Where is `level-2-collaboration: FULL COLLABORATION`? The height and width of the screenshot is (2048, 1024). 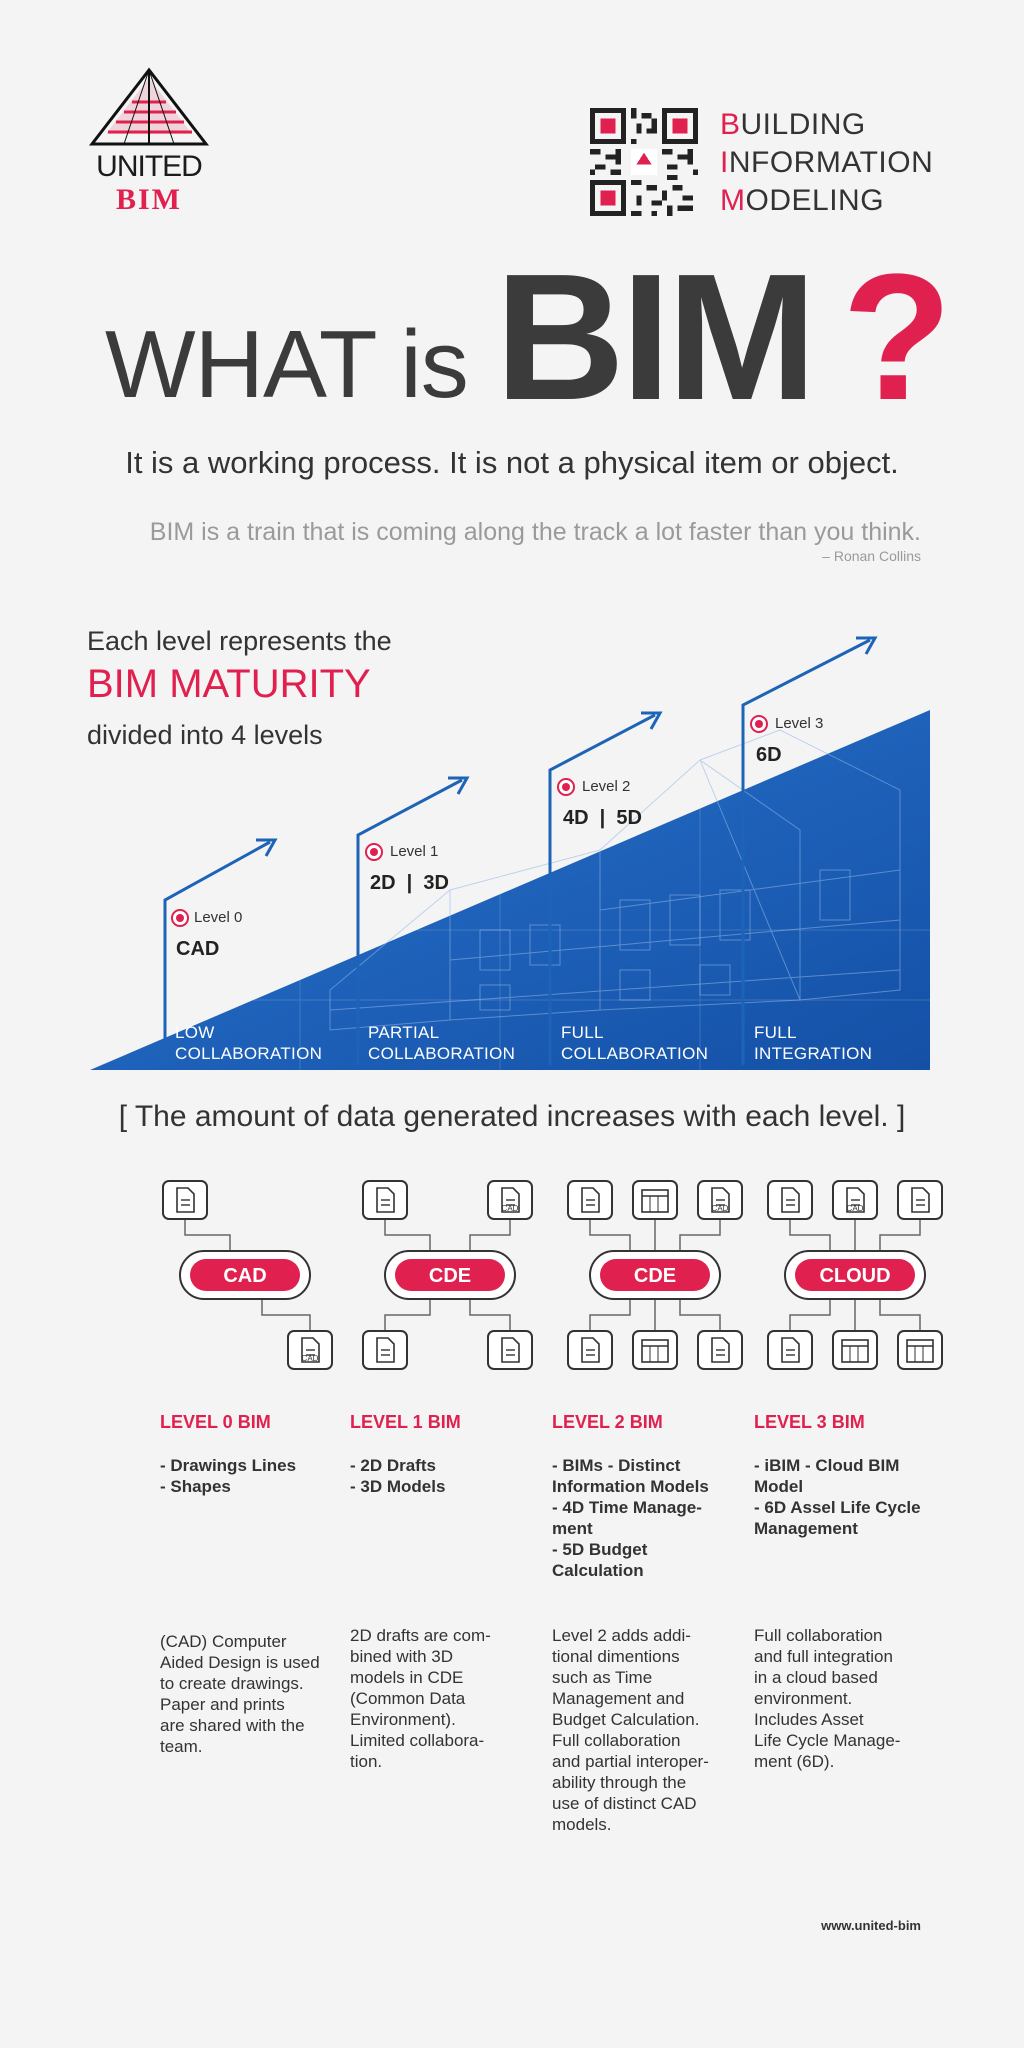
level-2-collaboration: FULL COLLABORATION is located at coordinates (635, 1043).